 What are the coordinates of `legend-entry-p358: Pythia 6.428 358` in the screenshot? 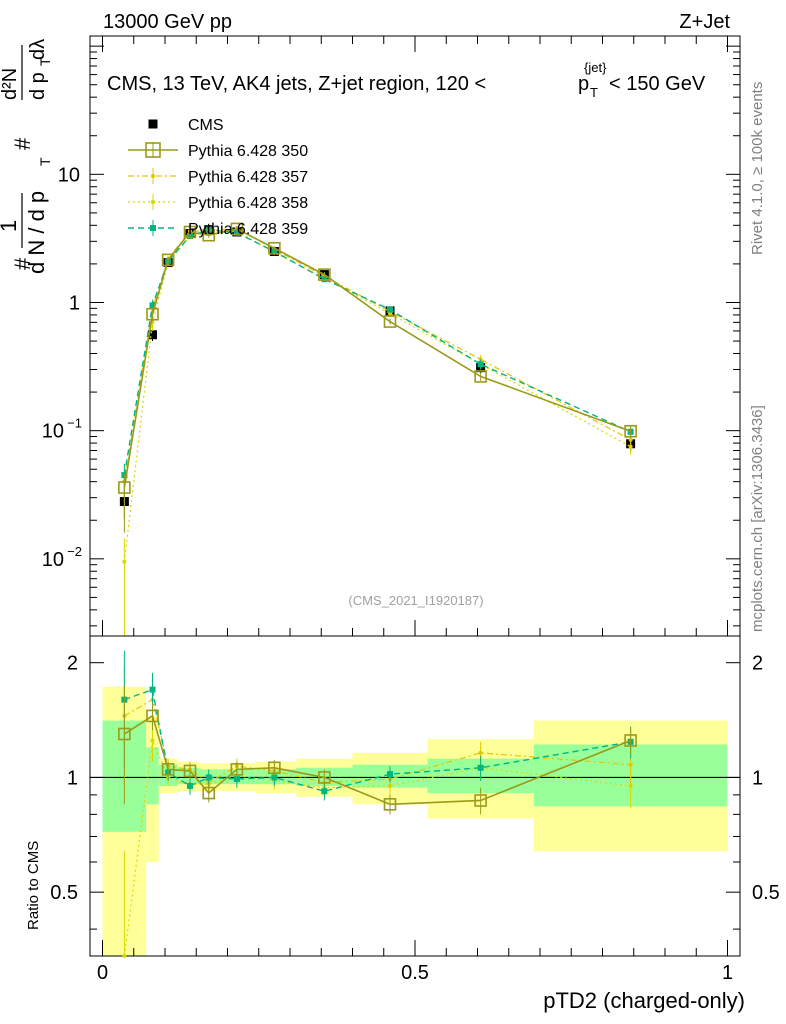 It's located at (218, 203).